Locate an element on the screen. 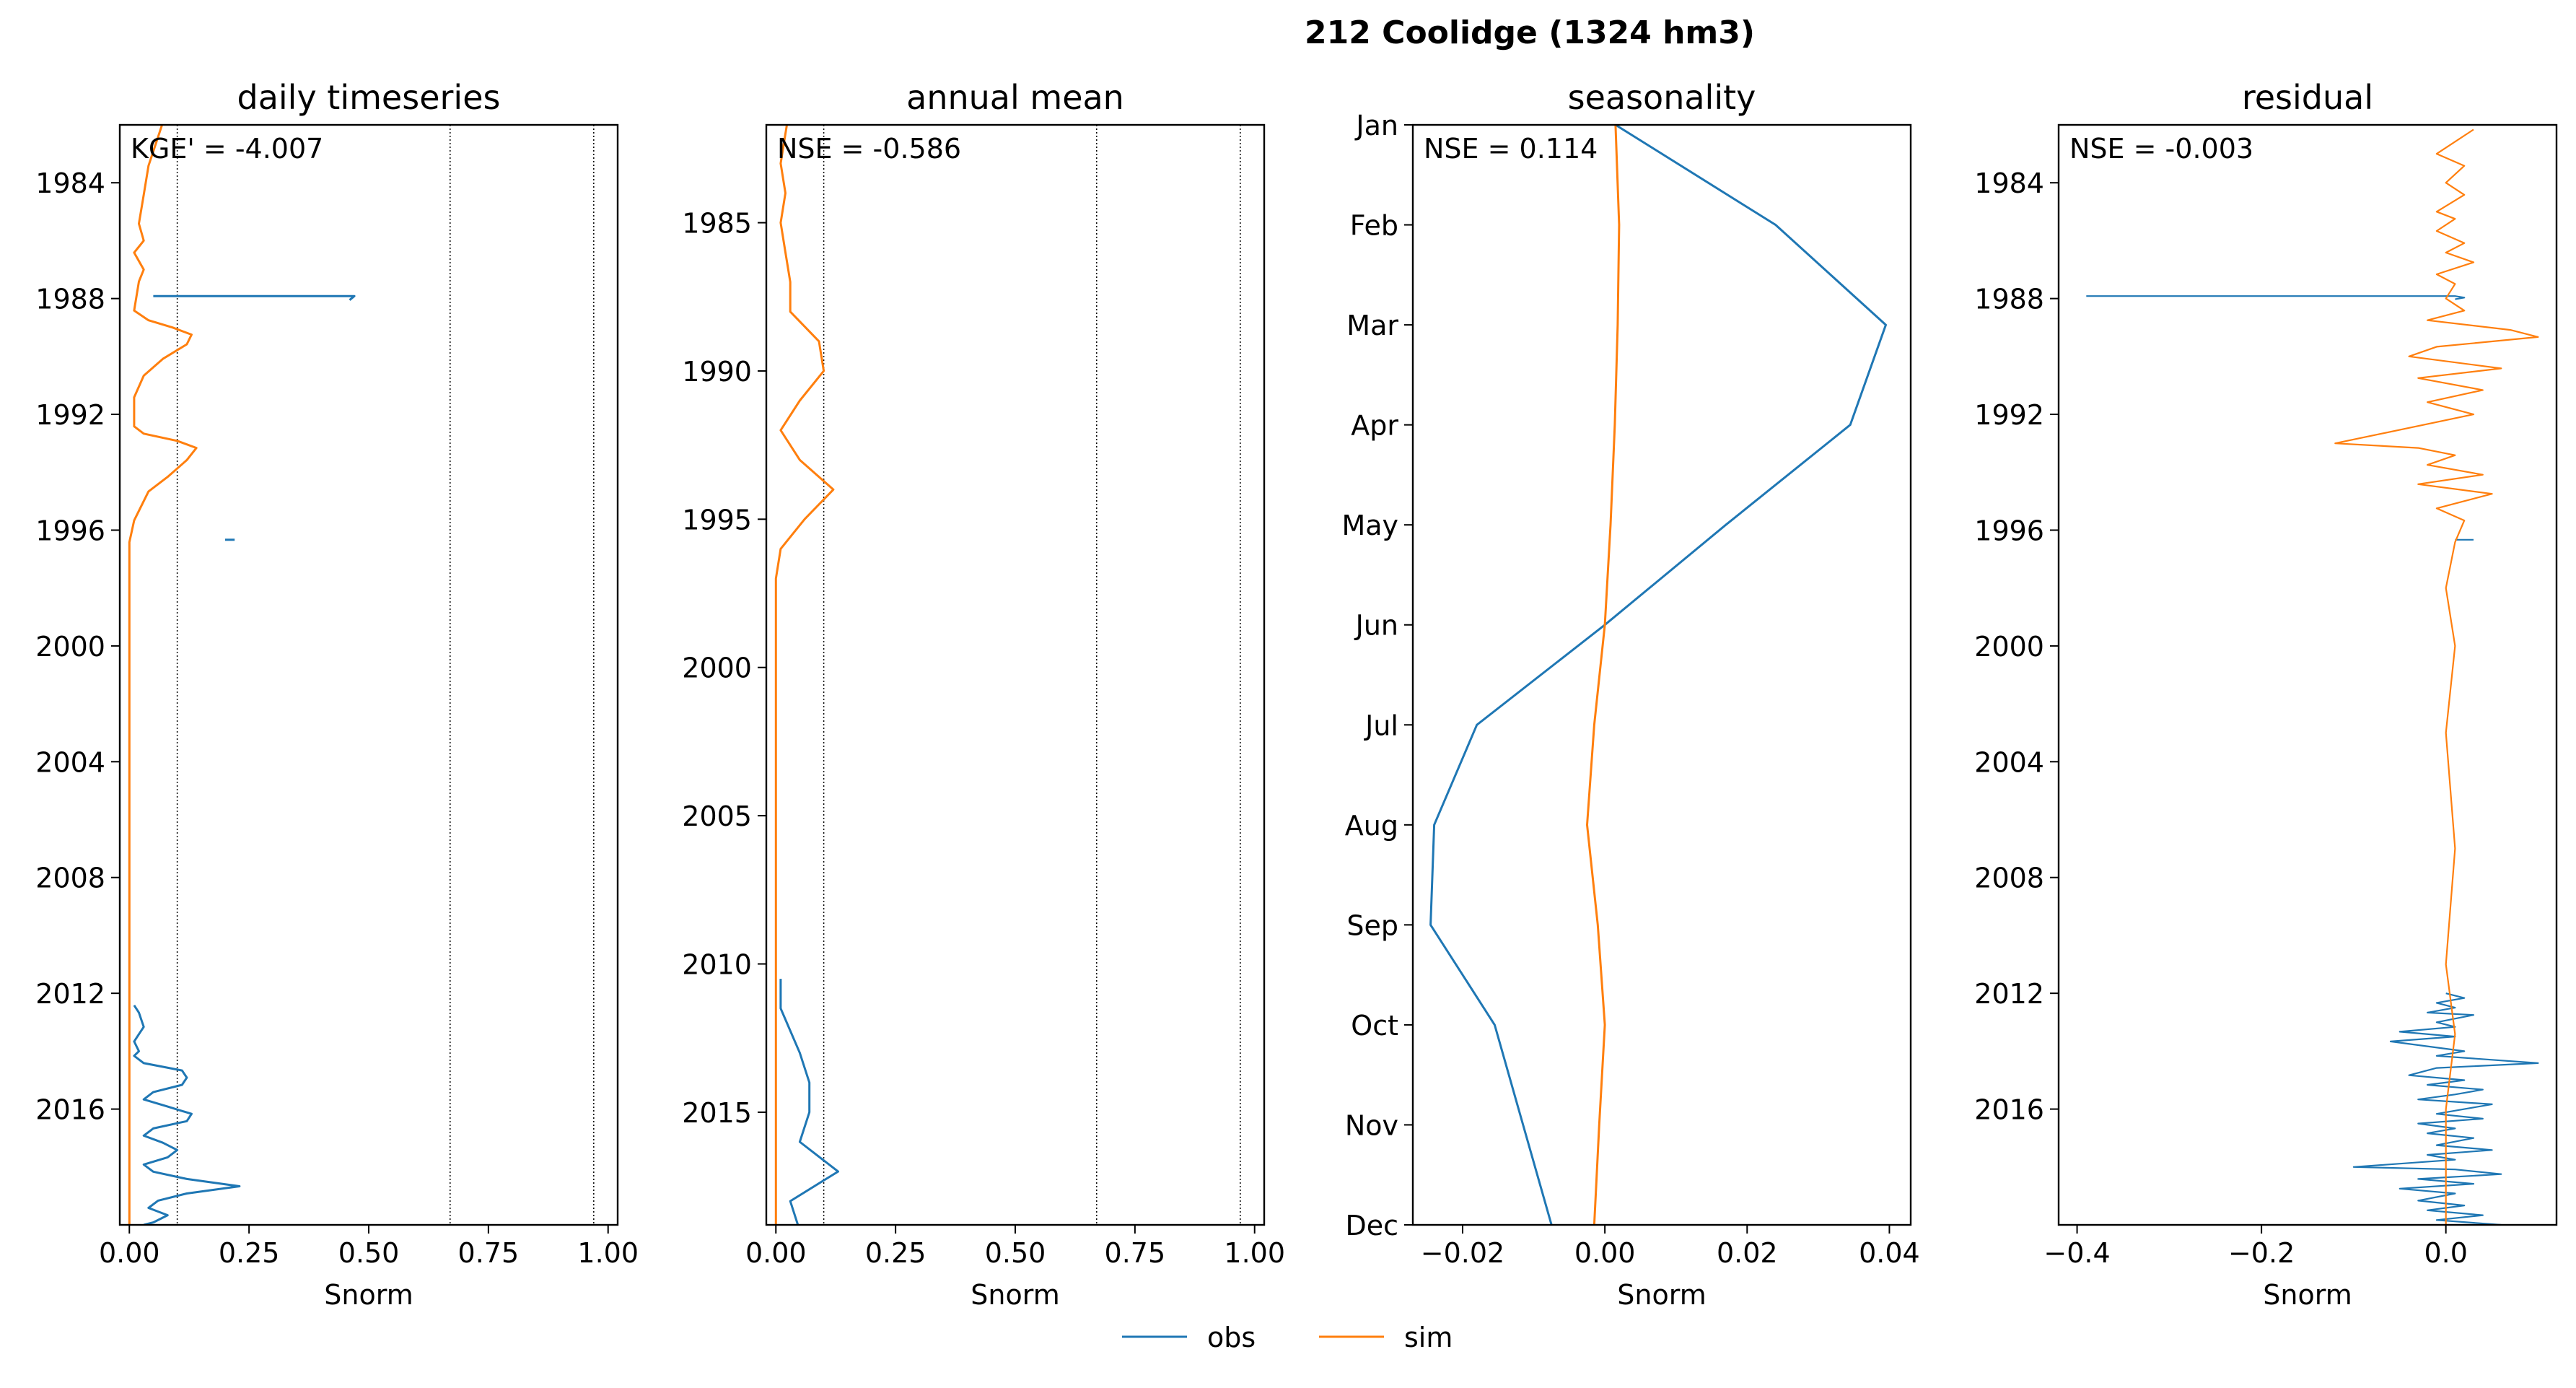  y-tick-label: Apr is located at coordinates (1374, 426).